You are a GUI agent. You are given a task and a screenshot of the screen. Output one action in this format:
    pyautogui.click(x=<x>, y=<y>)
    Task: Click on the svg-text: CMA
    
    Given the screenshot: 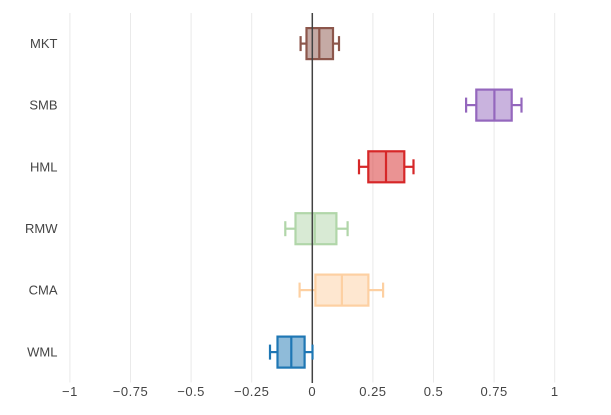 What is the action you would take?
    pyautogui.click(x=43, y=290)
    